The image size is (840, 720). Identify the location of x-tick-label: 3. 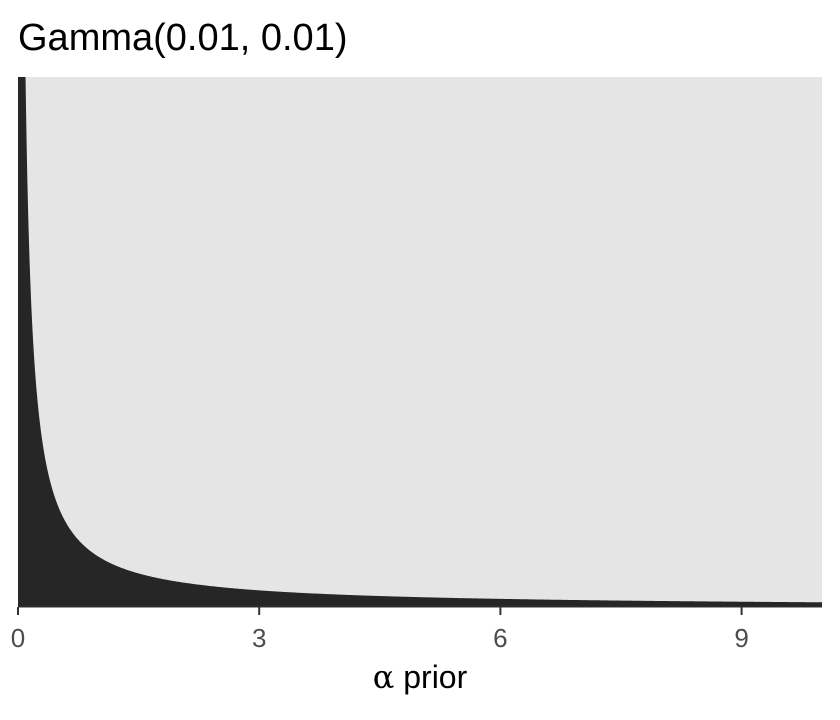
(259, 638).